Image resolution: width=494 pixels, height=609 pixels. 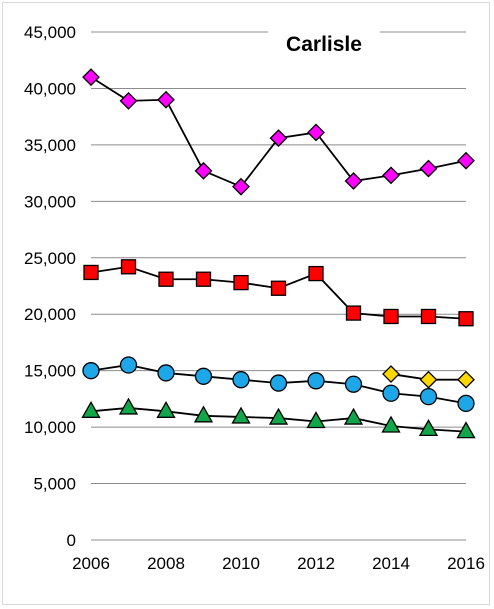 I want to click on y-tick-label: 30,000, so click(x=50, y=201).